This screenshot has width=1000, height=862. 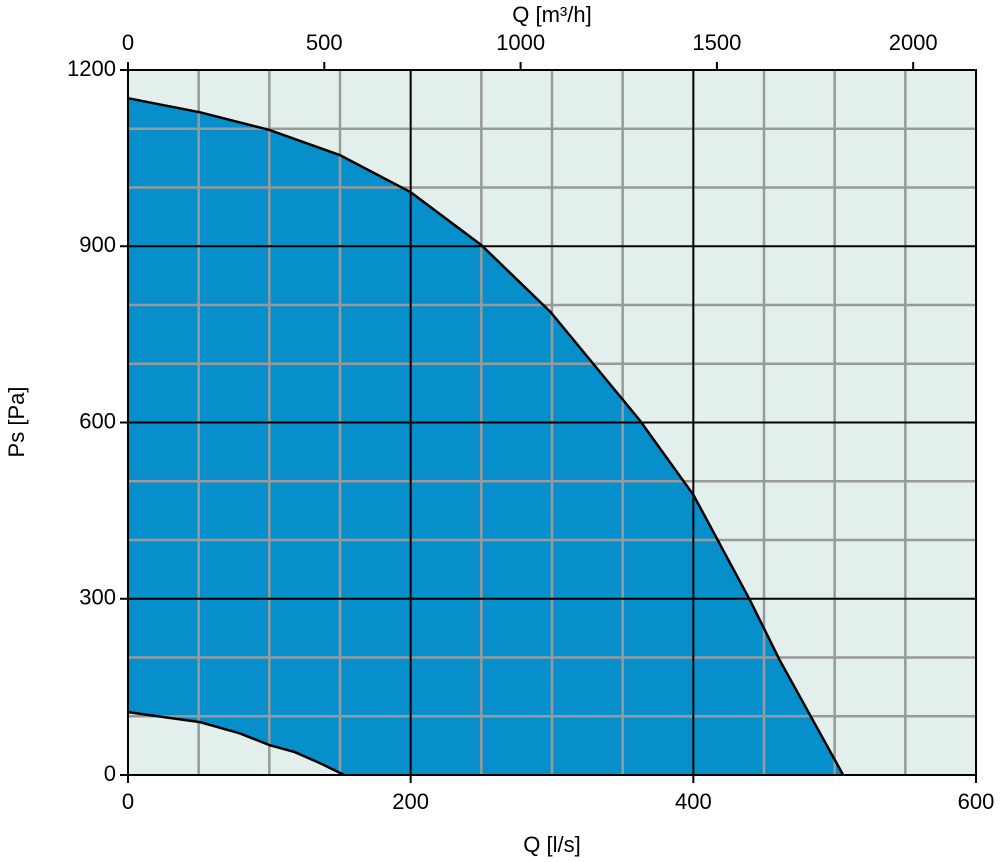 I want to click on x2-tick-label: 2000, so click(x=913, y=42).